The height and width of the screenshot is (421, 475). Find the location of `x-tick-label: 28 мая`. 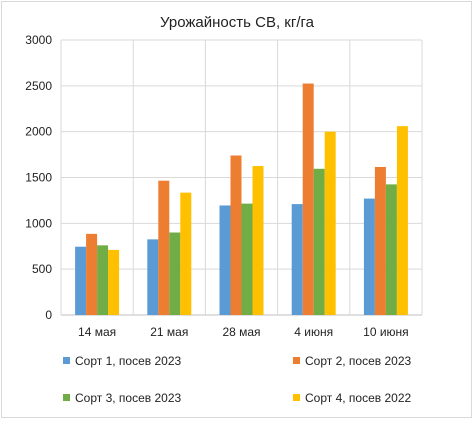

x-tick-label: 28 мая is located at coordinates (241, 332).